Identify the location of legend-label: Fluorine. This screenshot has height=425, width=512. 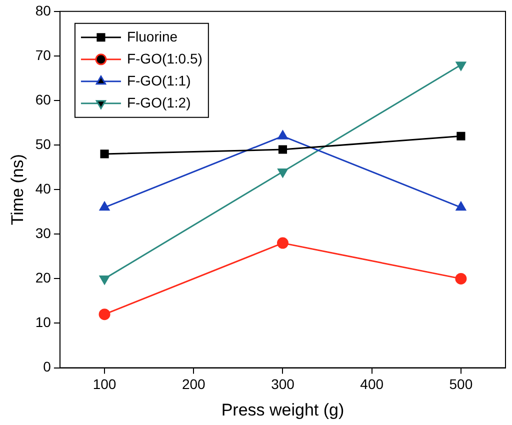
(152, 36).